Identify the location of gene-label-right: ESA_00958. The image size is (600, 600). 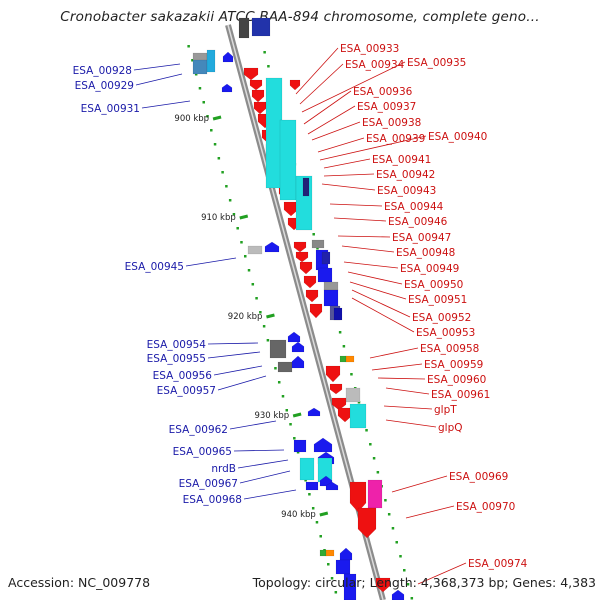
(449, 349).